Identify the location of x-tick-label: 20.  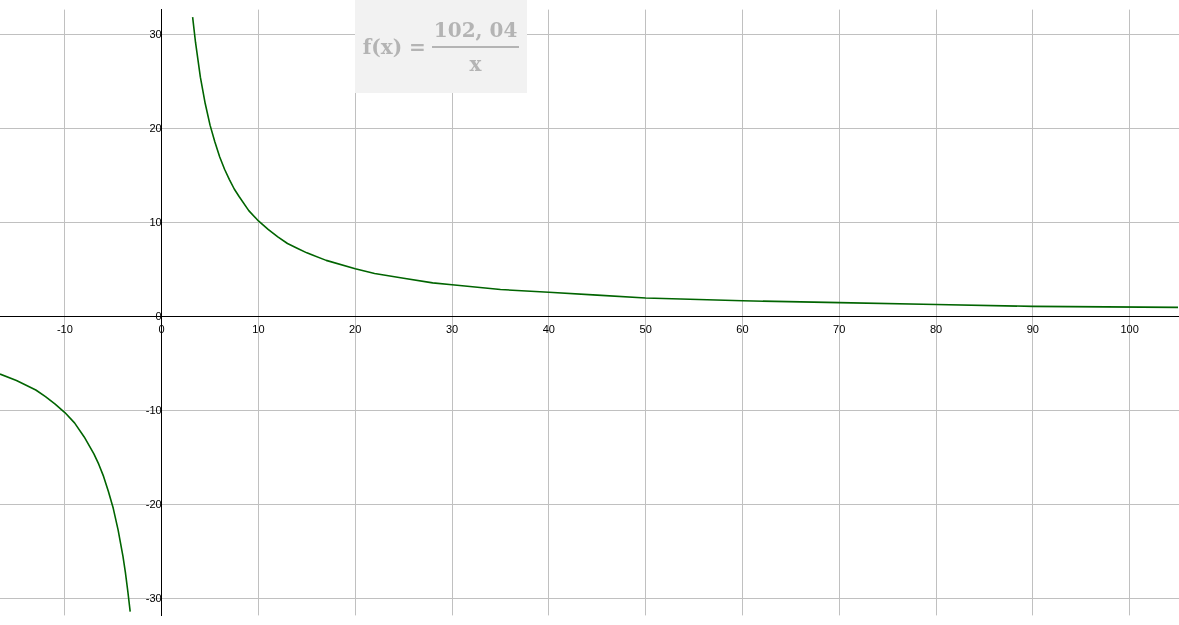
(355, 329).